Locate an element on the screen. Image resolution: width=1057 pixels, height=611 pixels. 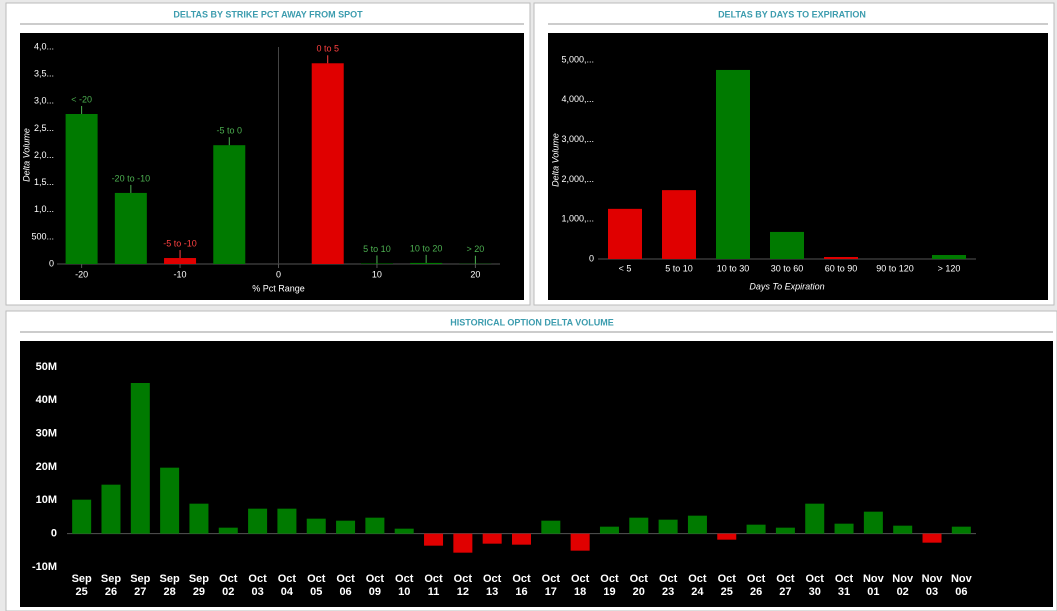
y-tick-label: 40M is located at coordinates (46, 400).